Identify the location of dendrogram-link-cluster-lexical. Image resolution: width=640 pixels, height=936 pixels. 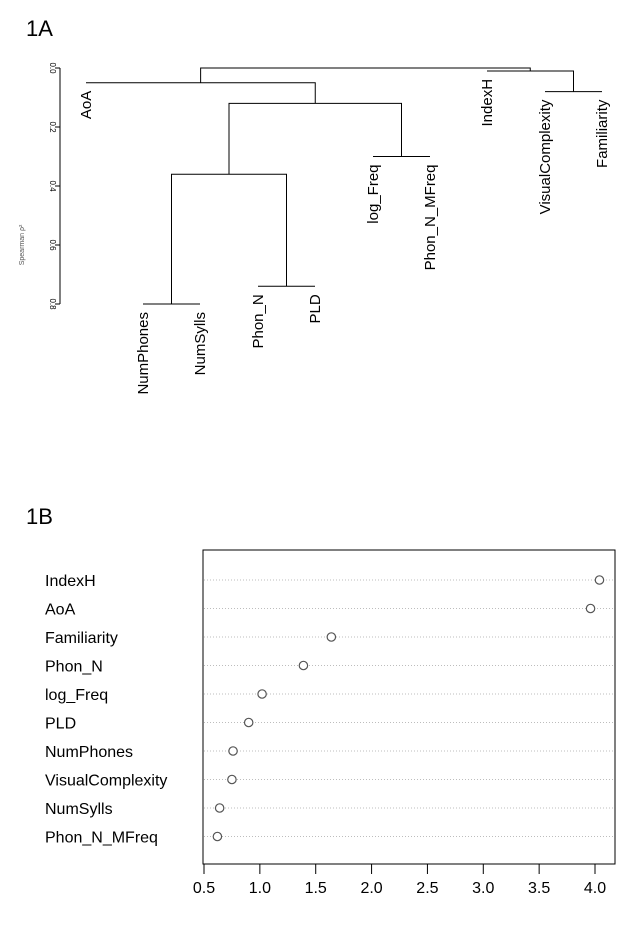
(315, 138).